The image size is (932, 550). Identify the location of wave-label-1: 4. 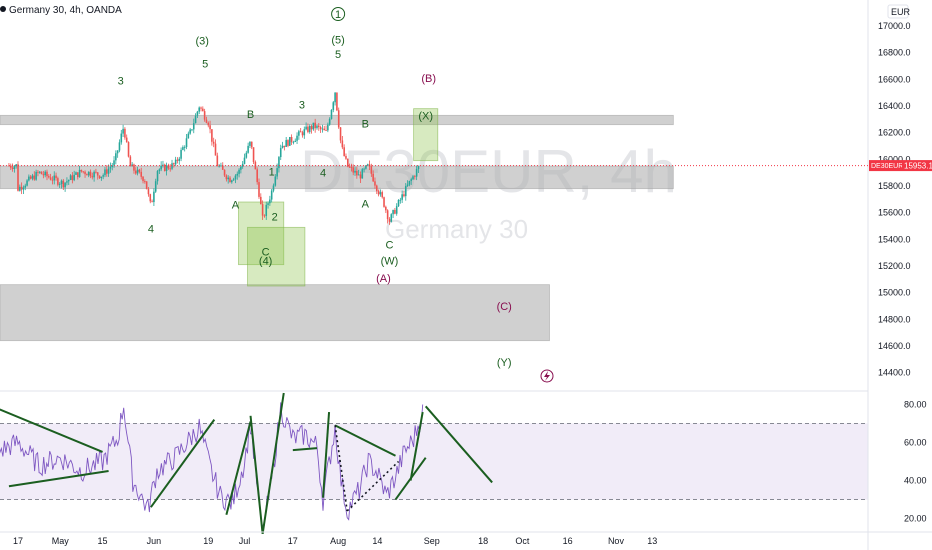
(151, 230).